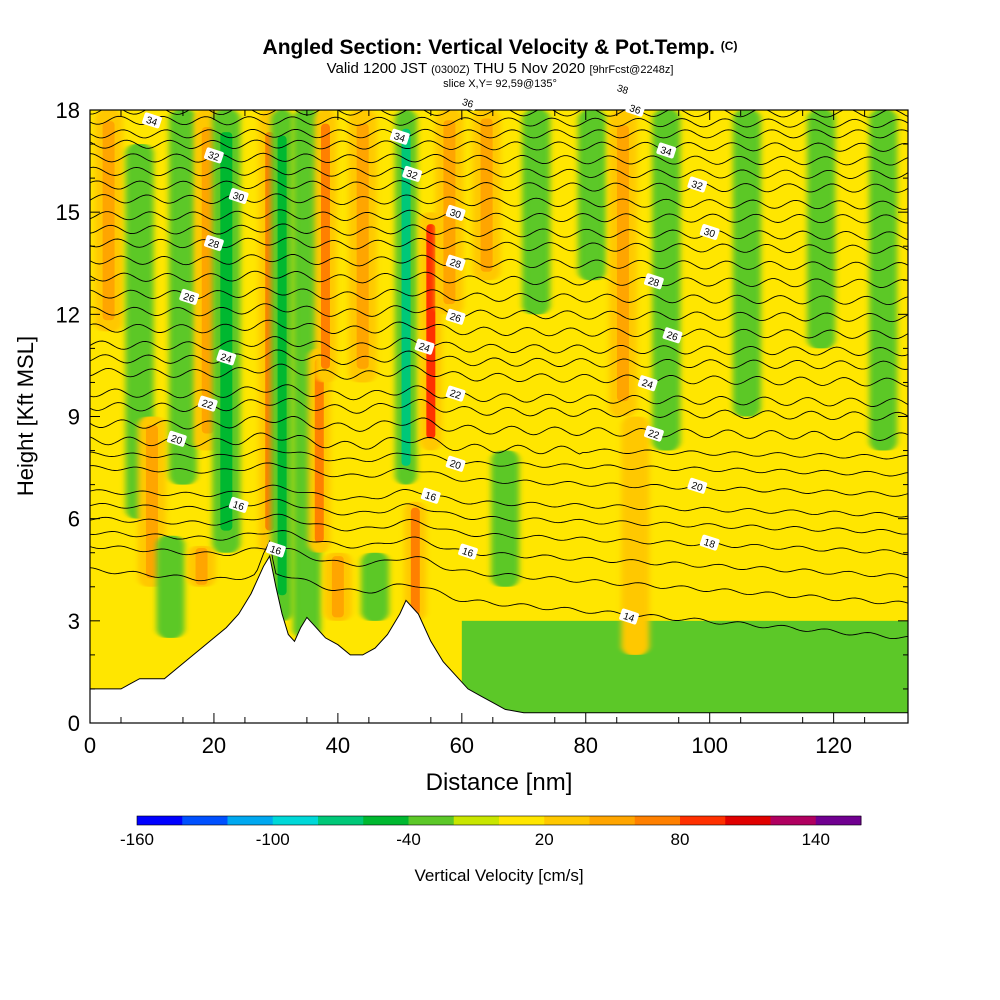 This screenshot has width=1000, height=1000. I want to click on y-tick-label: 6, so click(74, 519).